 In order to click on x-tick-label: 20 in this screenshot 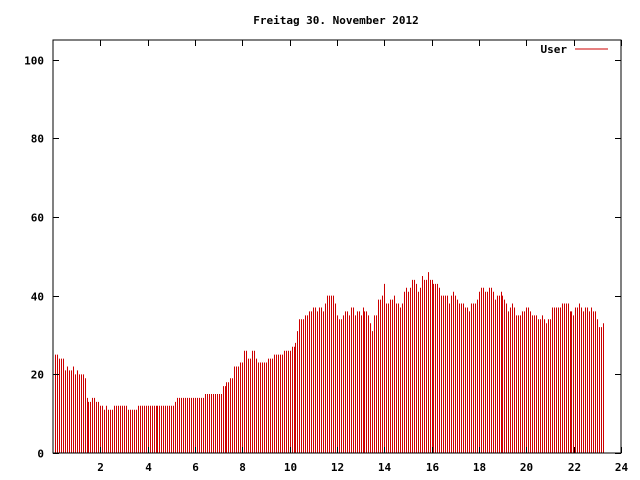, I will do `click(526, 467)`.